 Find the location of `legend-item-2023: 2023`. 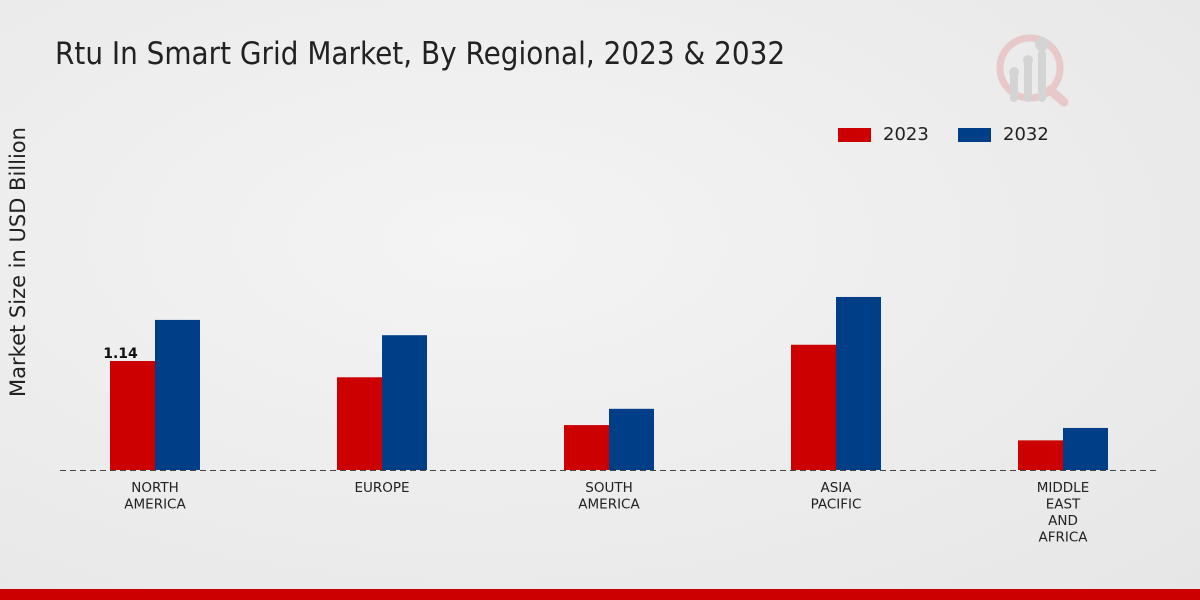

legend-item-2023: 2023 is located at coordinates (883, 134).